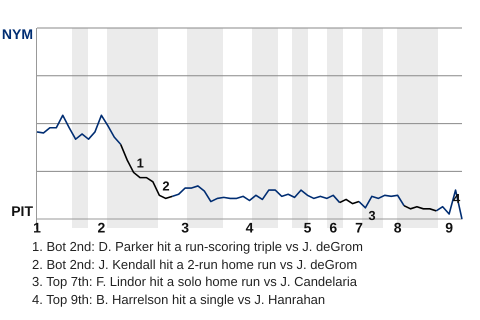 This screenshot has width=480, height=320. Describe the element at coordinates (37, 227) in the screenshot. I see `x-tick-label: 1` at that location.